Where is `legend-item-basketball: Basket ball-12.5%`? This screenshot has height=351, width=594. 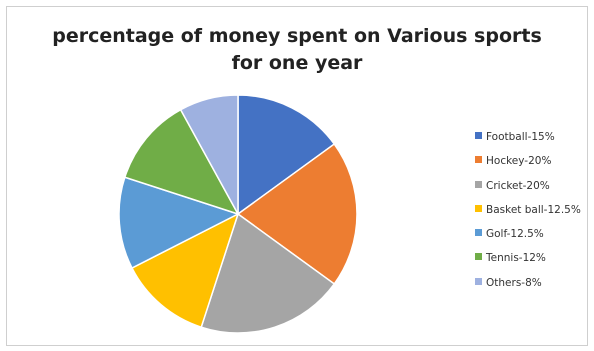
legend-item-basketball: Basket ball-12.5% is located at coordinates (528, 215).